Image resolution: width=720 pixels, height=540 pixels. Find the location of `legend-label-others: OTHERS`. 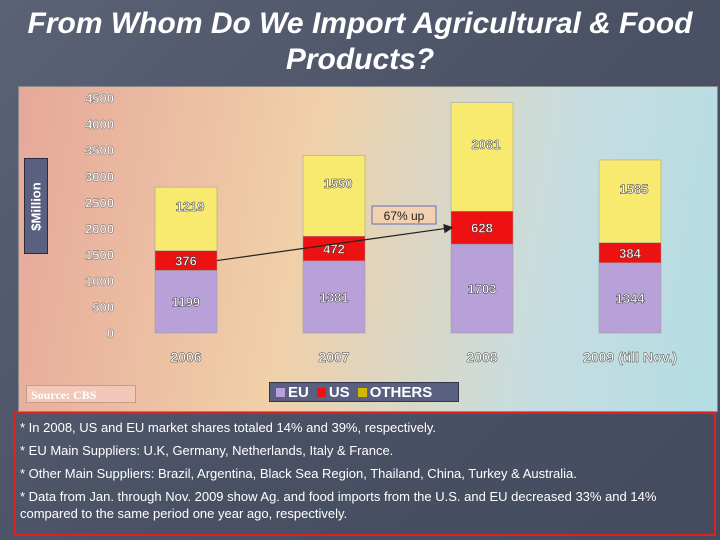

legend-label-others: OTHERS is located at coordinates (401, 392).